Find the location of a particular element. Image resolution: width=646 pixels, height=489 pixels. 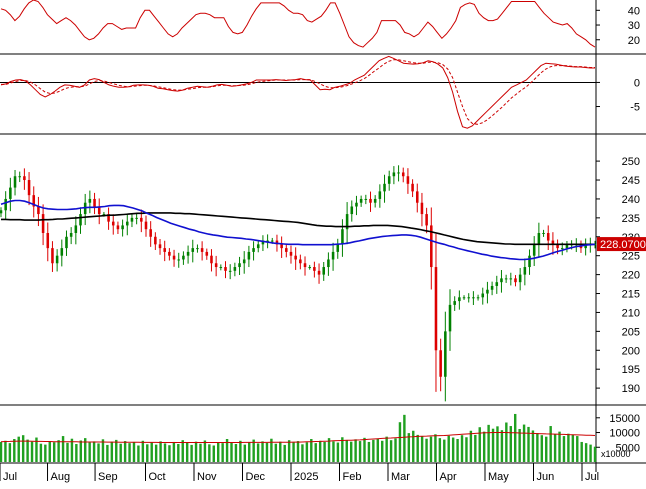

price-tick-label: 190 is located at coordinates (631, 389).